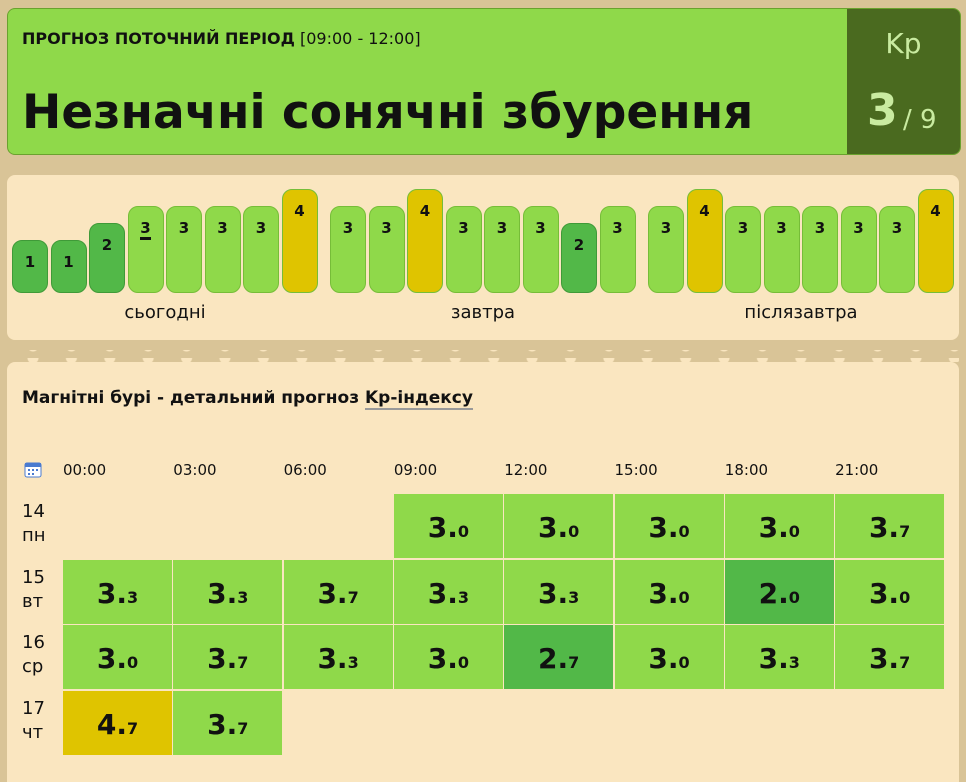  Describe the element at coordinates (165, 312) in the screenshot. I see `day-label: сьогодні` at that location.